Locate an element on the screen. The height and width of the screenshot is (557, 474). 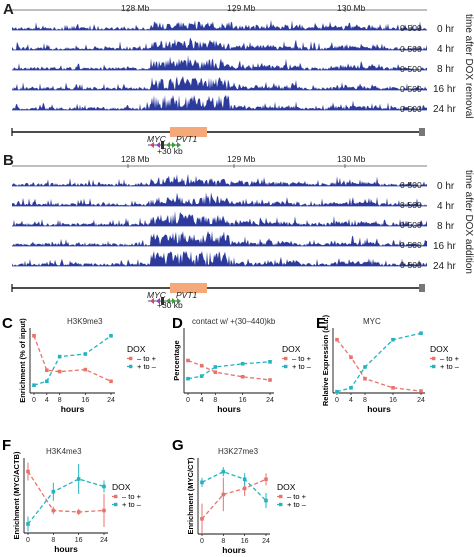
offset-label-a: +30 kb is located at coordinates (170, 151).